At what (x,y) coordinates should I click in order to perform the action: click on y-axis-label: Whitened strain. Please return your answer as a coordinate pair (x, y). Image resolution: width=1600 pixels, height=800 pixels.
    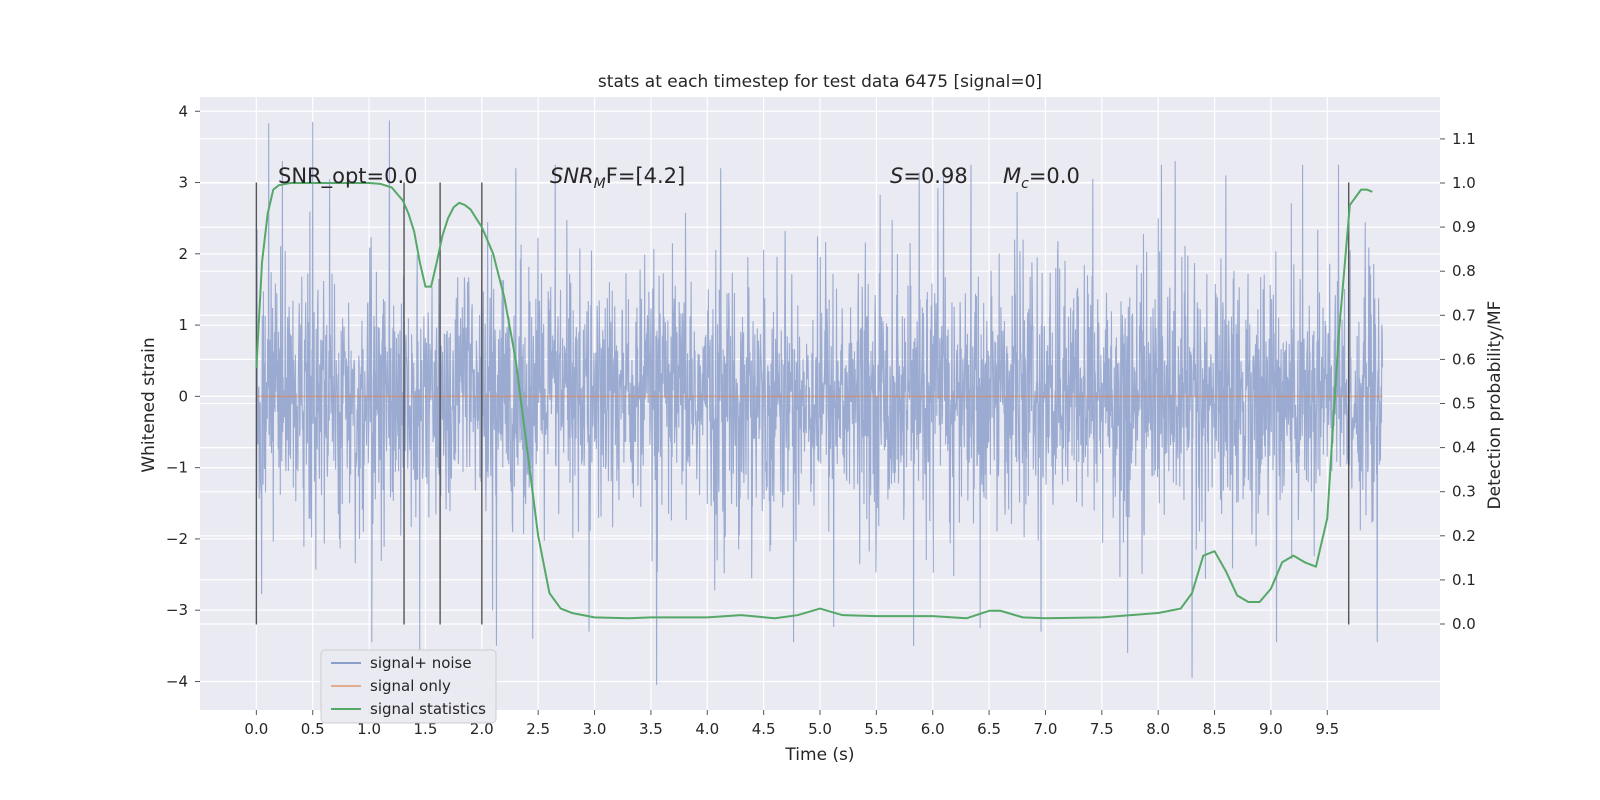
    Looking at the image, I should click on (149, 404).